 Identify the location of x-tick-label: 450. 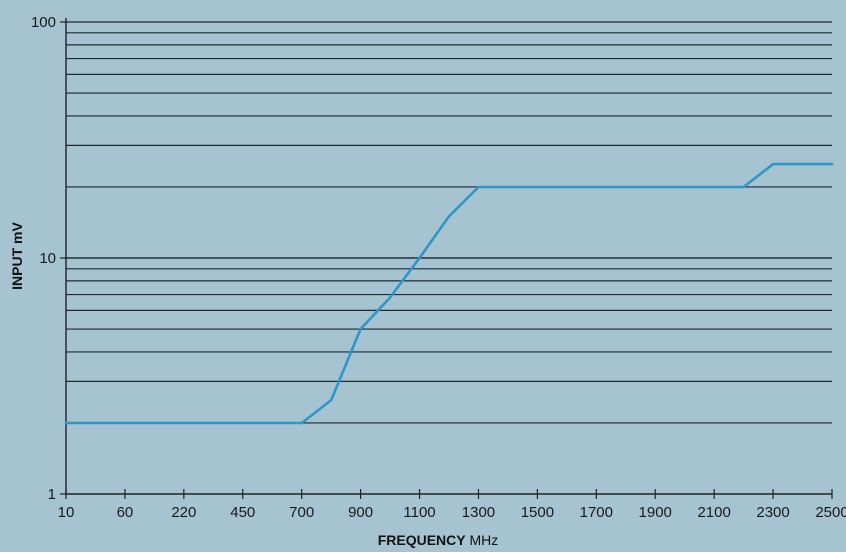
(242, 512).